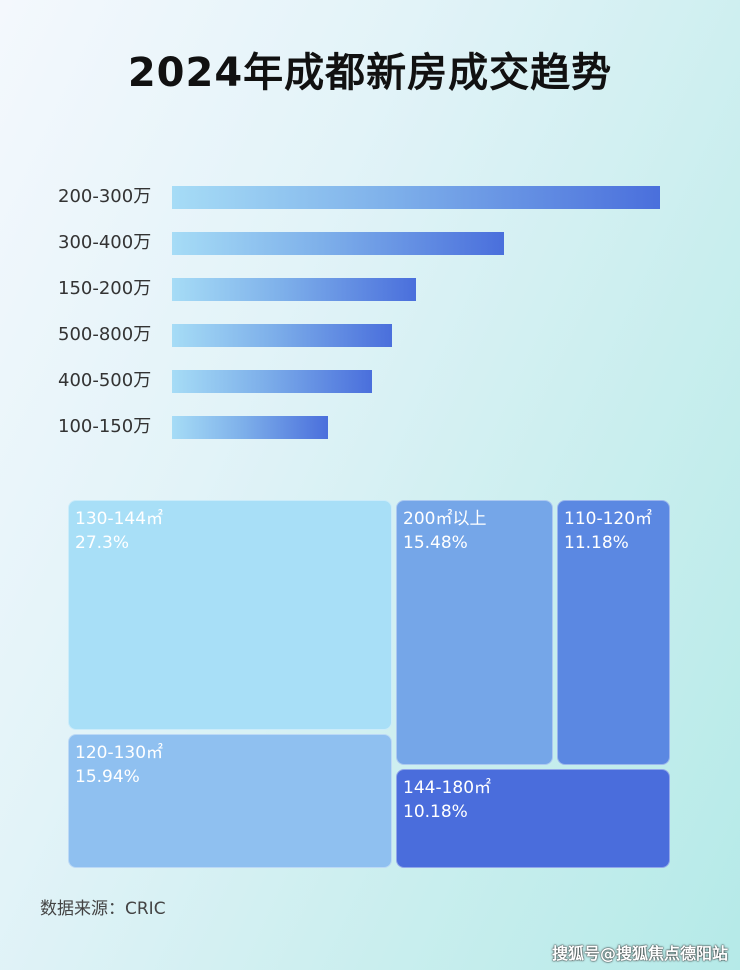 Image resolution: width=740 pixels, height=970 pixels. Describe the element at coordinates (435, 543) in the screenshot. I see `tile-value: 15.48%` at that location.